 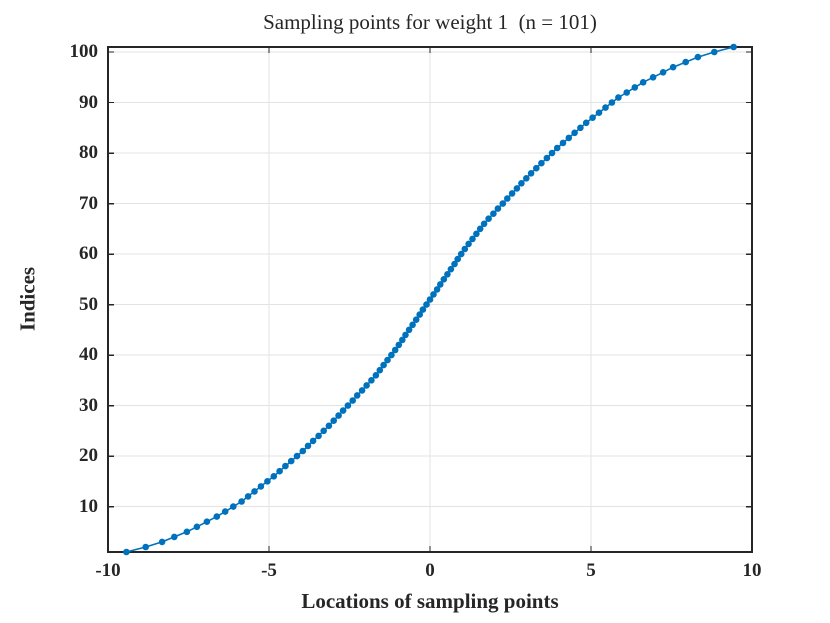 What do you see at coordinates (84, 51) in the screenshot?
I see `y-tick-label: 100` at bounding box center [84, 51].